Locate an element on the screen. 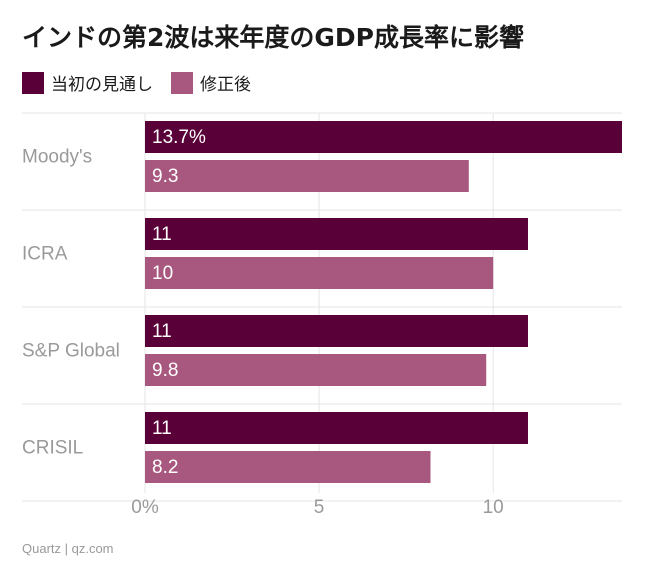 Image resolution: width=645 pixels, height=581 pixels. category-label: CRISIL is located at coordinates (52, 448).